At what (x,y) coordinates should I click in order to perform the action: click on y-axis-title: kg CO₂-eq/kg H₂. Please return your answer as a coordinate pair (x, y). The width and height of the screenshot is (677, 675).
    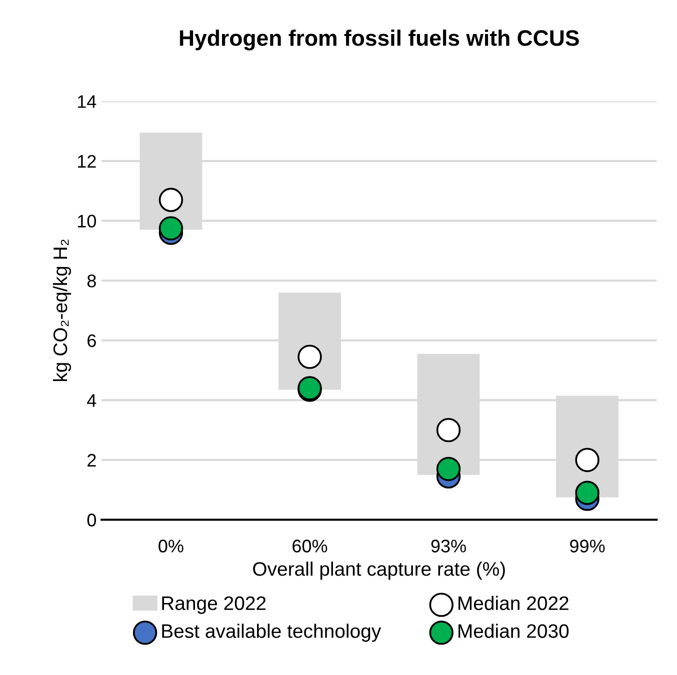
    Looking at the image, I should click on (62, 311).